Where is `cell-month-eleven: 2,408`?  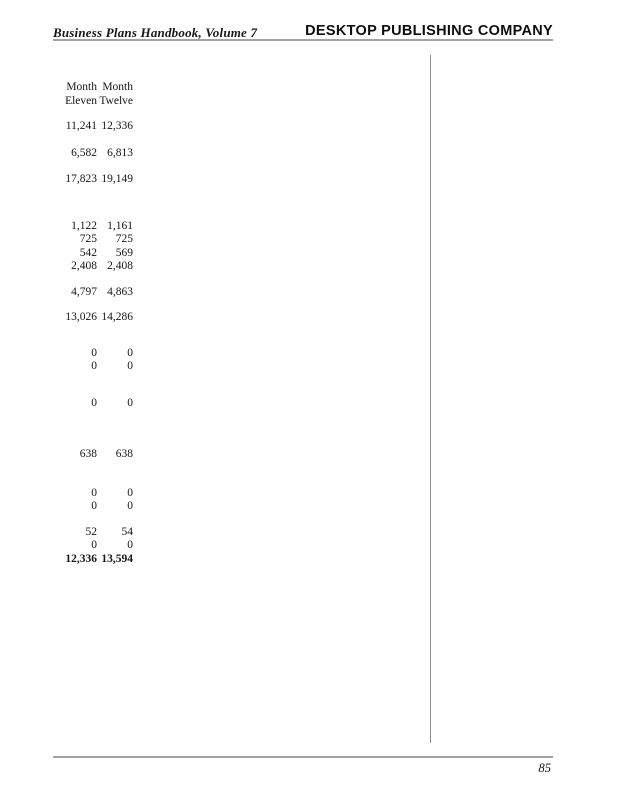 cell-month-eleven: 2,408 is located at coordinates (84, 266).